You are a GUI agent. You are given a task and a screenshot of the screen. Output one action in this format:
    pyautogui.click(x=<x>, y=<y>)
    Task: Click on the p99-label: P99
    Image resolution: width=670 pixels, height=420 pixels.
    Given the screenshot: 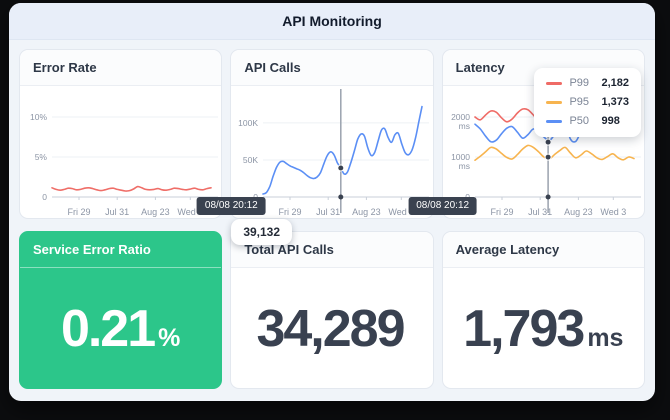 What is the action you would take?
    pyautogui.click(x=579, y=83)
    